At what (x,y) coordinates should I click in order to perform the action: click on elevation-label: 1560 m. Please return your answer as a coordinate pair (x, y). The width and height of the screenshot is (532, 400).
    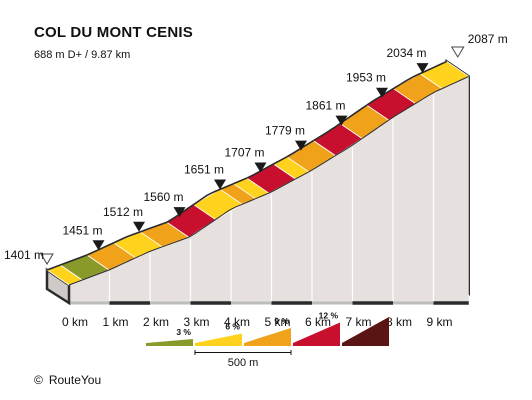
    Looking at the image, I should click on (163, 197).